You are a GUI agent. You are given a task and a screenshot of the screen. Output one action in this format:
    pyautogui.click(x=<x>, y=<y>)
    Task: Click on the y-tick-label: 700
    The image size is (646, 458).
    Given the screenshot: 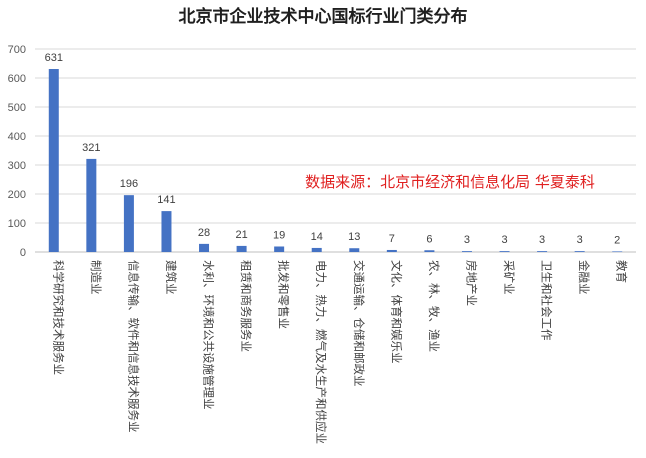 What is the action you would take?
    pyautogui.click(x=17, y=50)
    